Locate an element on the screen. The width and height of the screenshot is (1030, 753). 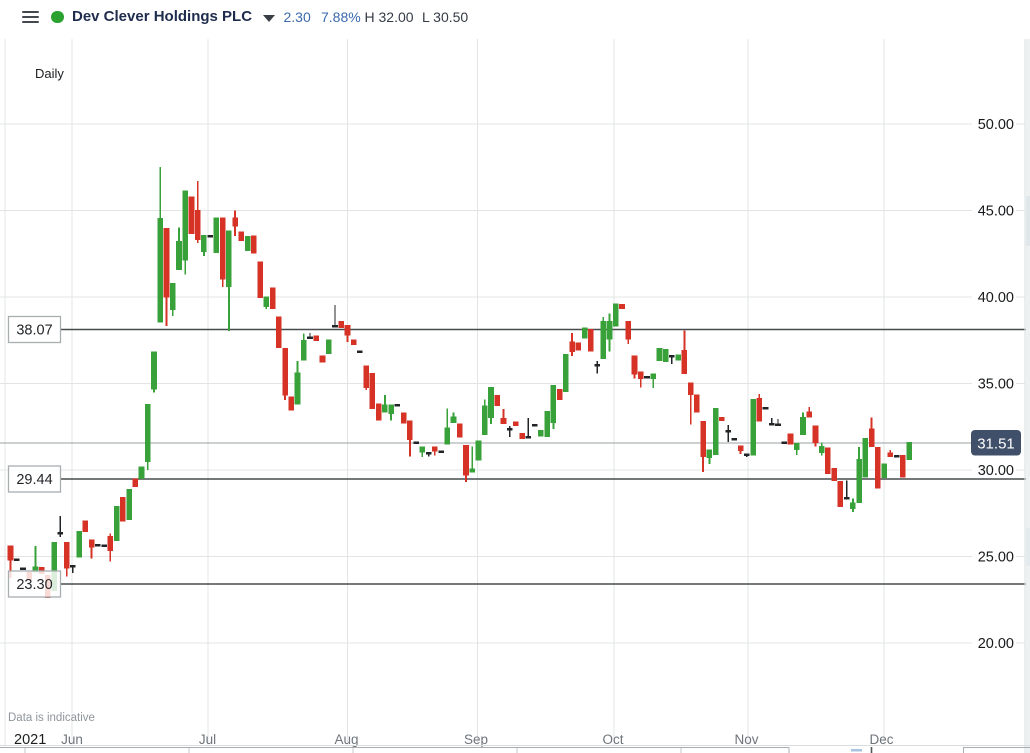
svg-text: 20.00 is located at coordinates (996, 644).